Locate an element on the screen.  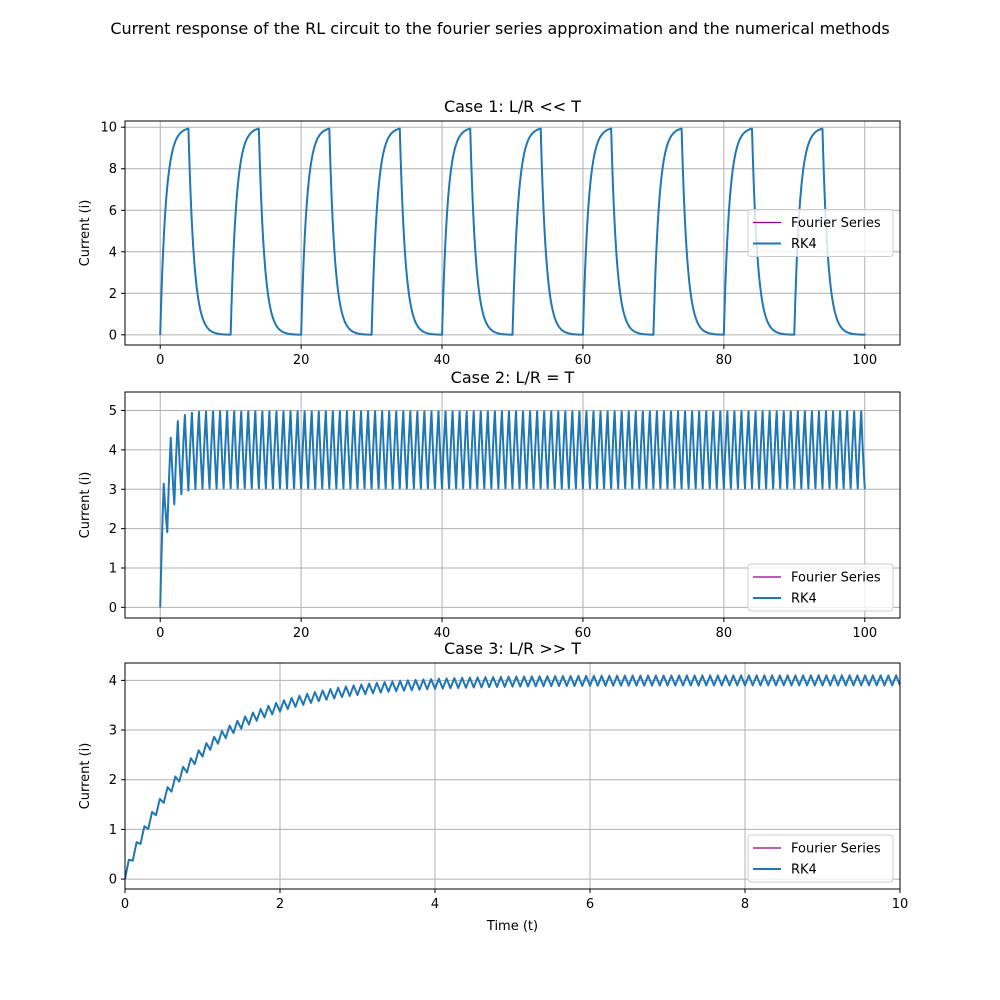
subplot-title: Case 3: L/R >> T is located at coordinates (512, 648).